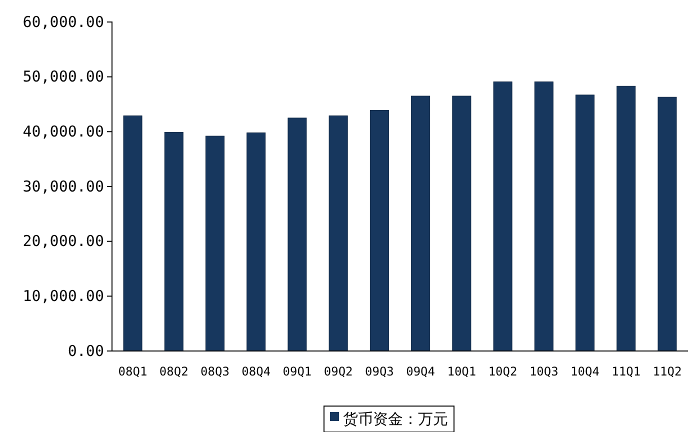 The width and height of the screenshot is (689, 432). What do you see at coordinates (256, 371) in the screenshot?
I see `x-tick-label: 08Q4` at bounding box center [256, 371].